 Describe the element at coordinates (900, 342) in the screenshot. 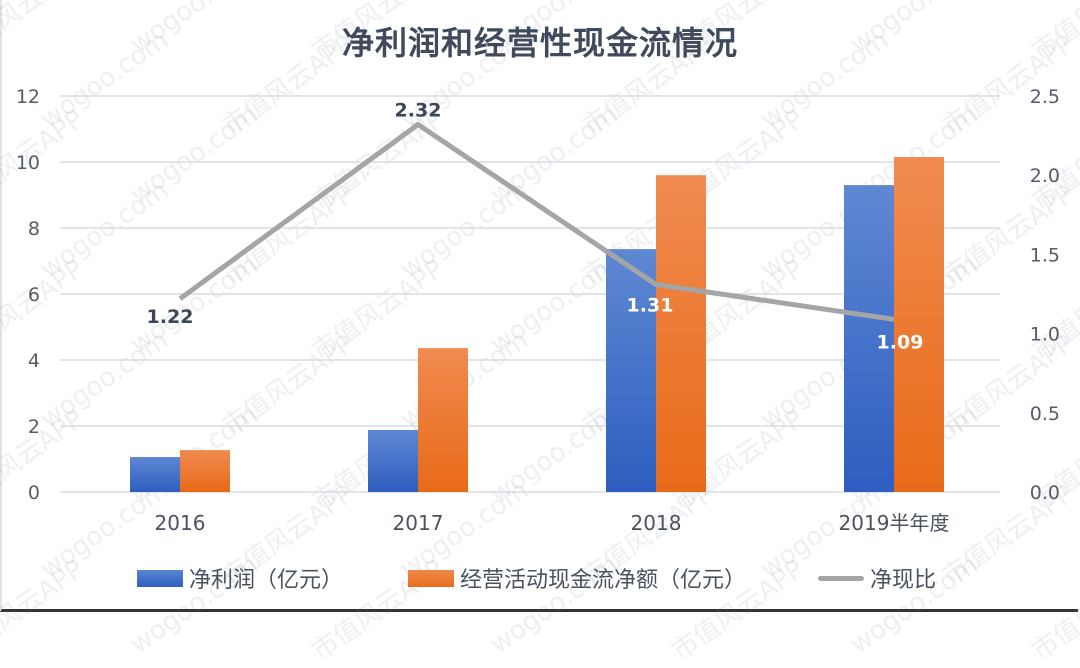

I see `data-label-cash-ratio: 1.09` at that location.